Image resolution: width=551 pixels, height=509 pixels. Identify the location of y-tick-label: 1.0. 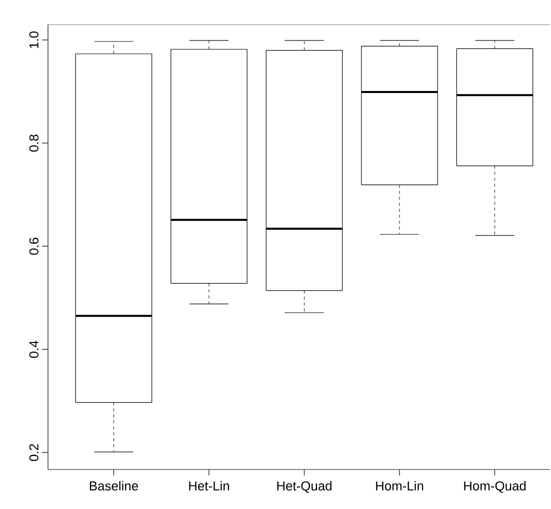
(33, 39).